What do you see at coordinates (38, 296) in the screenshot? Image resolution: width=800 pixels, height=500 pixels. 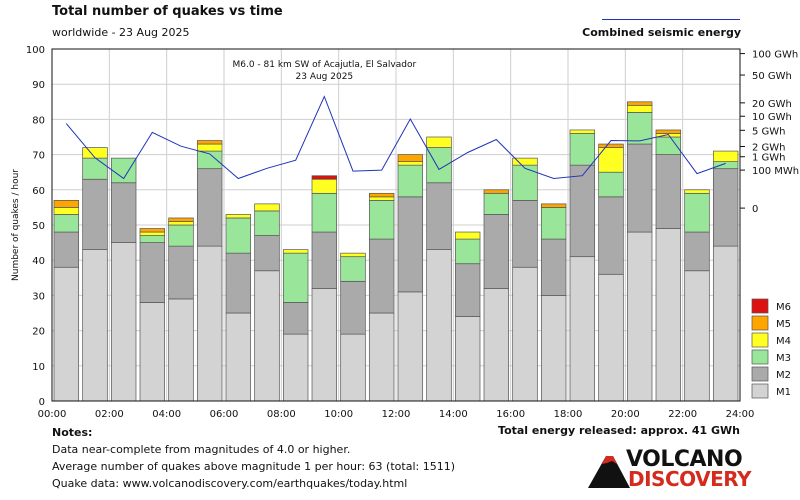 I see `y-tick-label: 30` at bounding box center [38, 296].